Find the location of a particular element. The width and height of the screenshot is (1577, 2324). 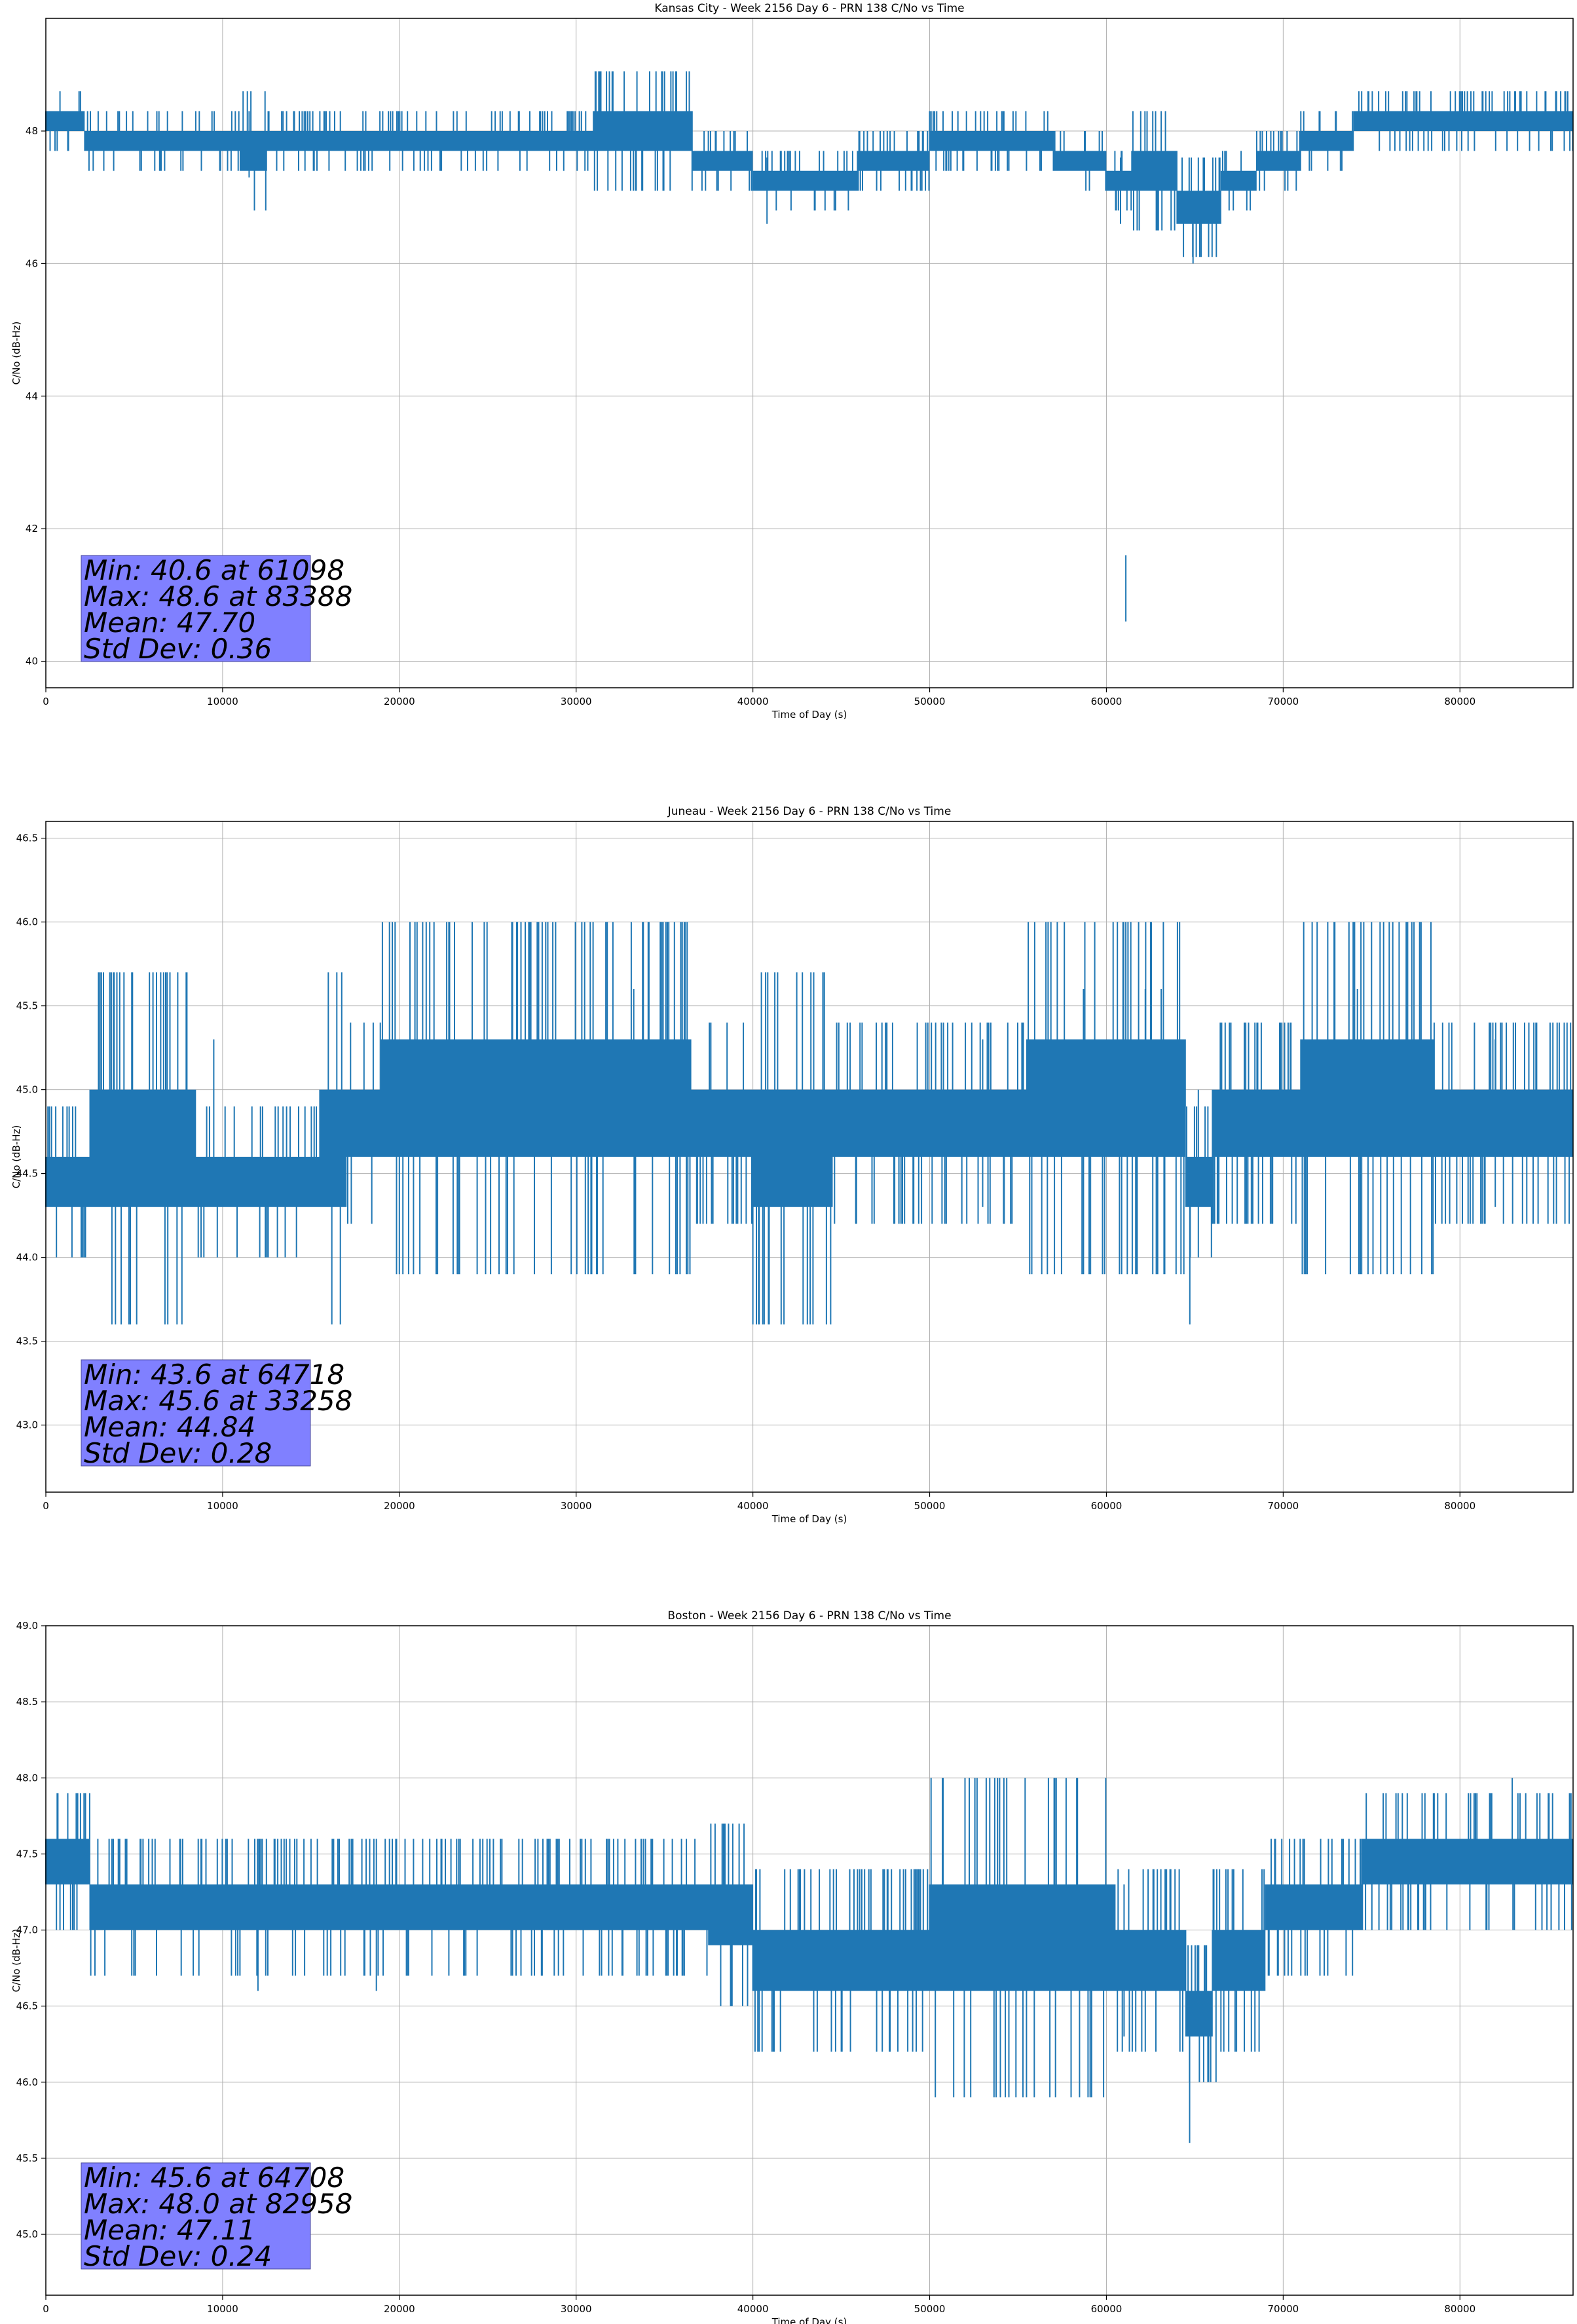

stats-line: Max: 48.0 at 82958 is located at coordinates (218, 2204).